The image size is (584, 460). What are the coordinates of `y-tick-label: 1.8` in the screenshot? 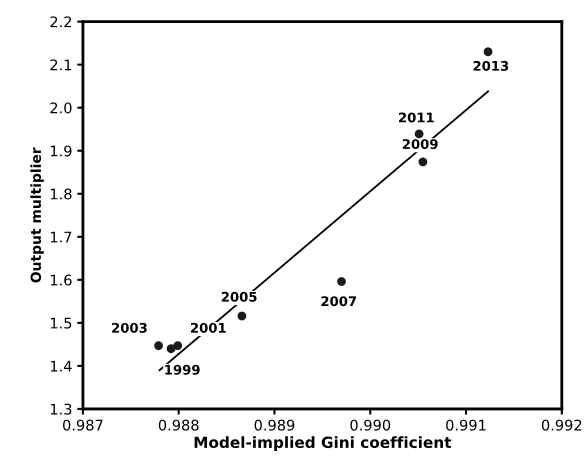 It's located at (61, 194).